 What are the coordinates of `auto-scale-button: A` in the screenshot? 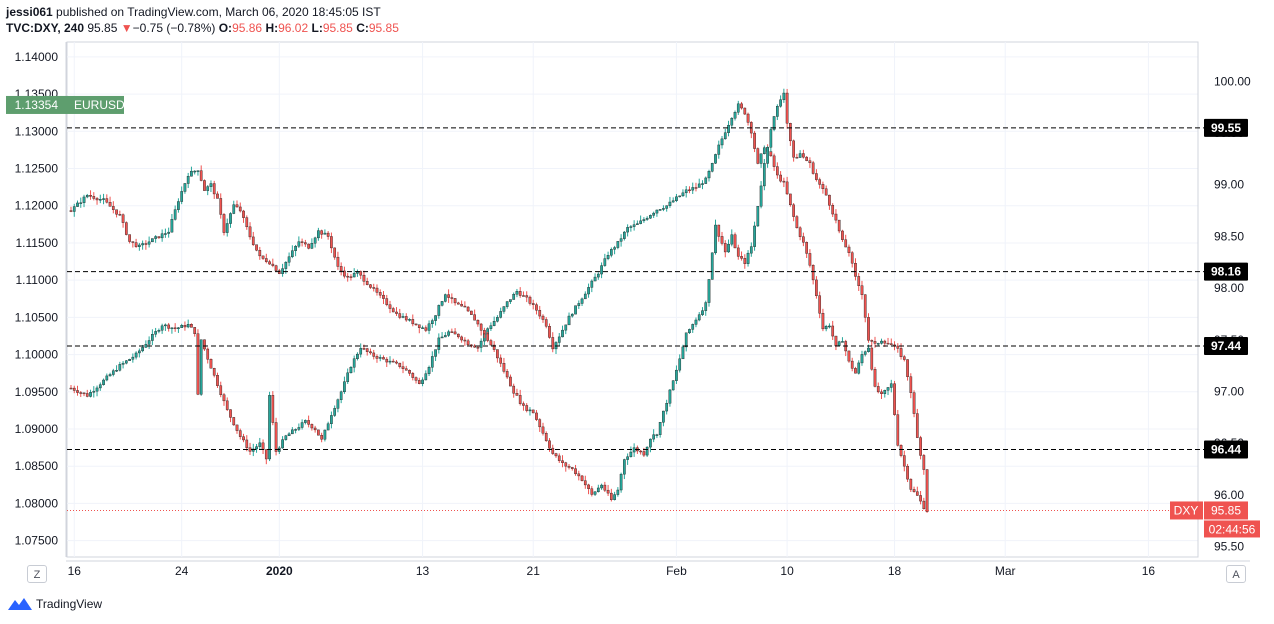 It's located at (1236, 574).